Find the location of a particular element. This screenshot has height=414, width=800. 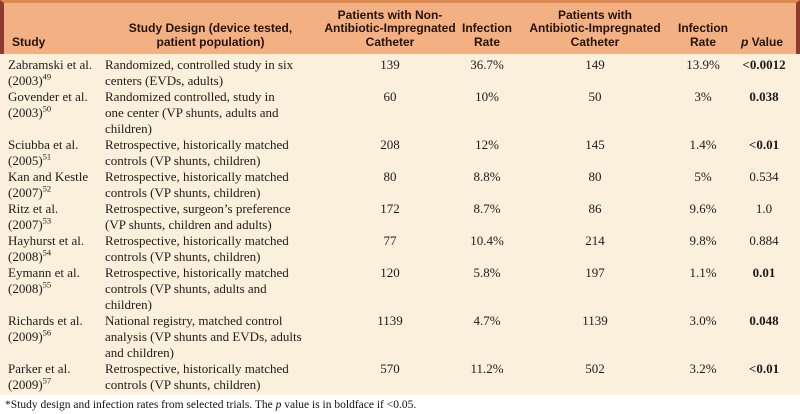

infection-rate-2-cell: 3.2% is located at coordinates (703, 368).